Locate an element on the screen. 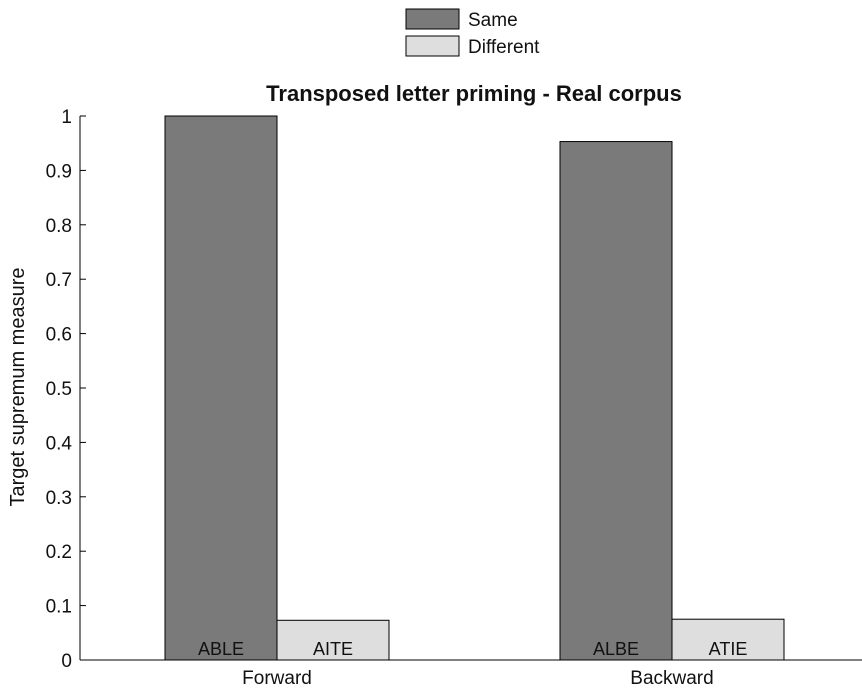 Image resolution: width=862 pixels, height=688 pixels. y-tick-label: 0.3 is located at coordinates (59, 498).